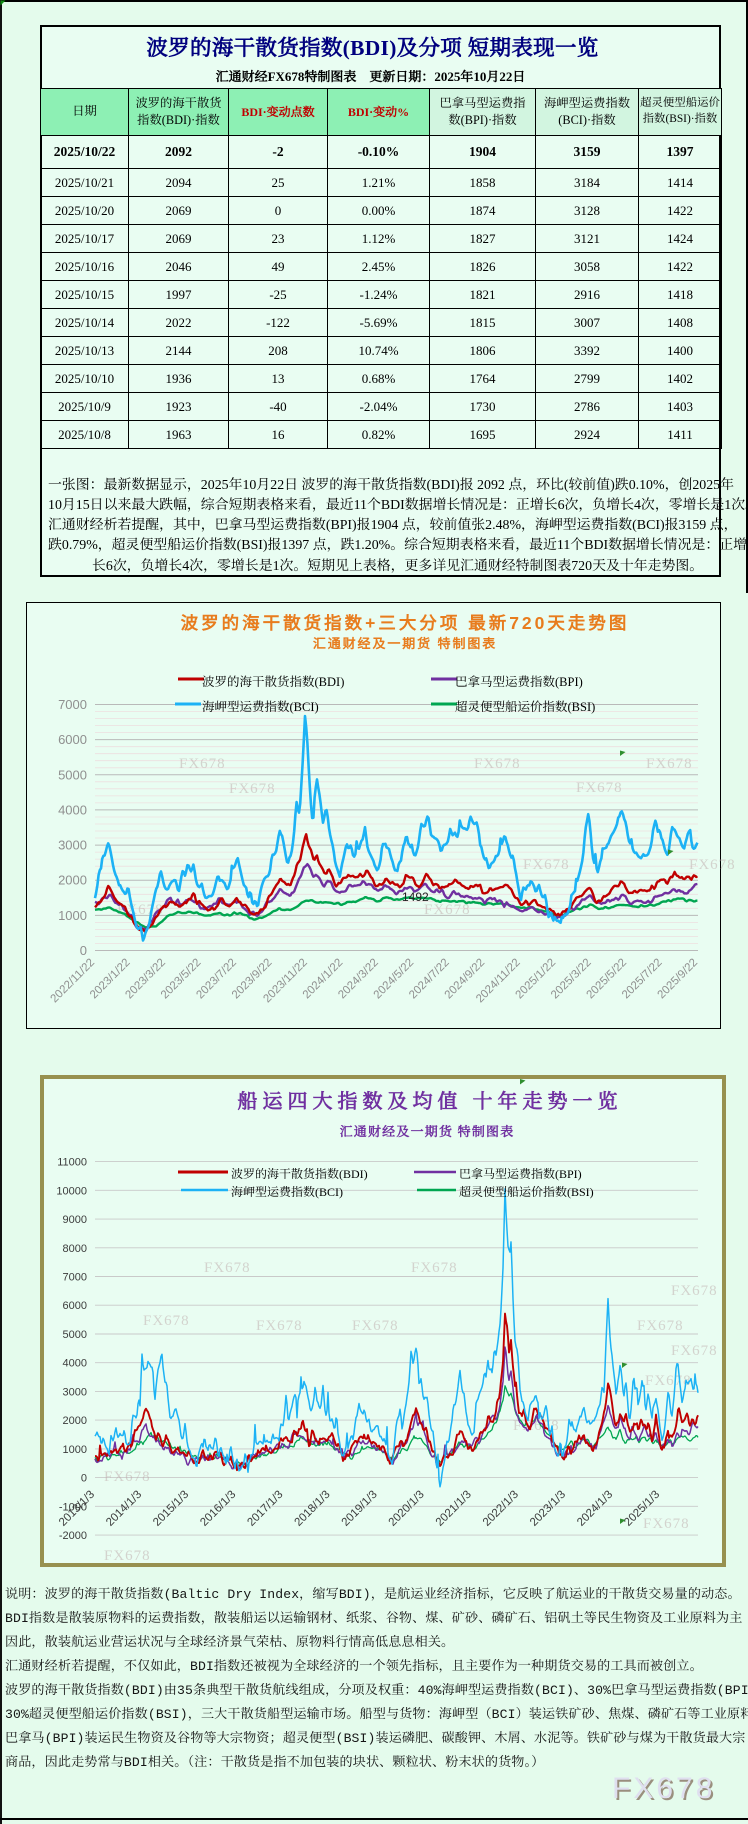 The height and width of the screenshot is (1824, 748). Describe the element at coordinates (454, 1509) in the screenshot. I see `svg-text: 2021/1/3` at that location.